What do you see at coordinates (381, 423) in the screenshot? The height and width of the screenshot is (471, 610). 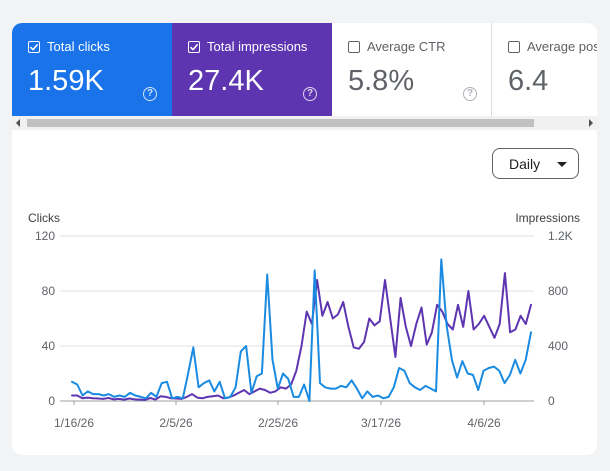 I see `x-axis-tick-label: 3/17/26` at bounding box center [381, 423].